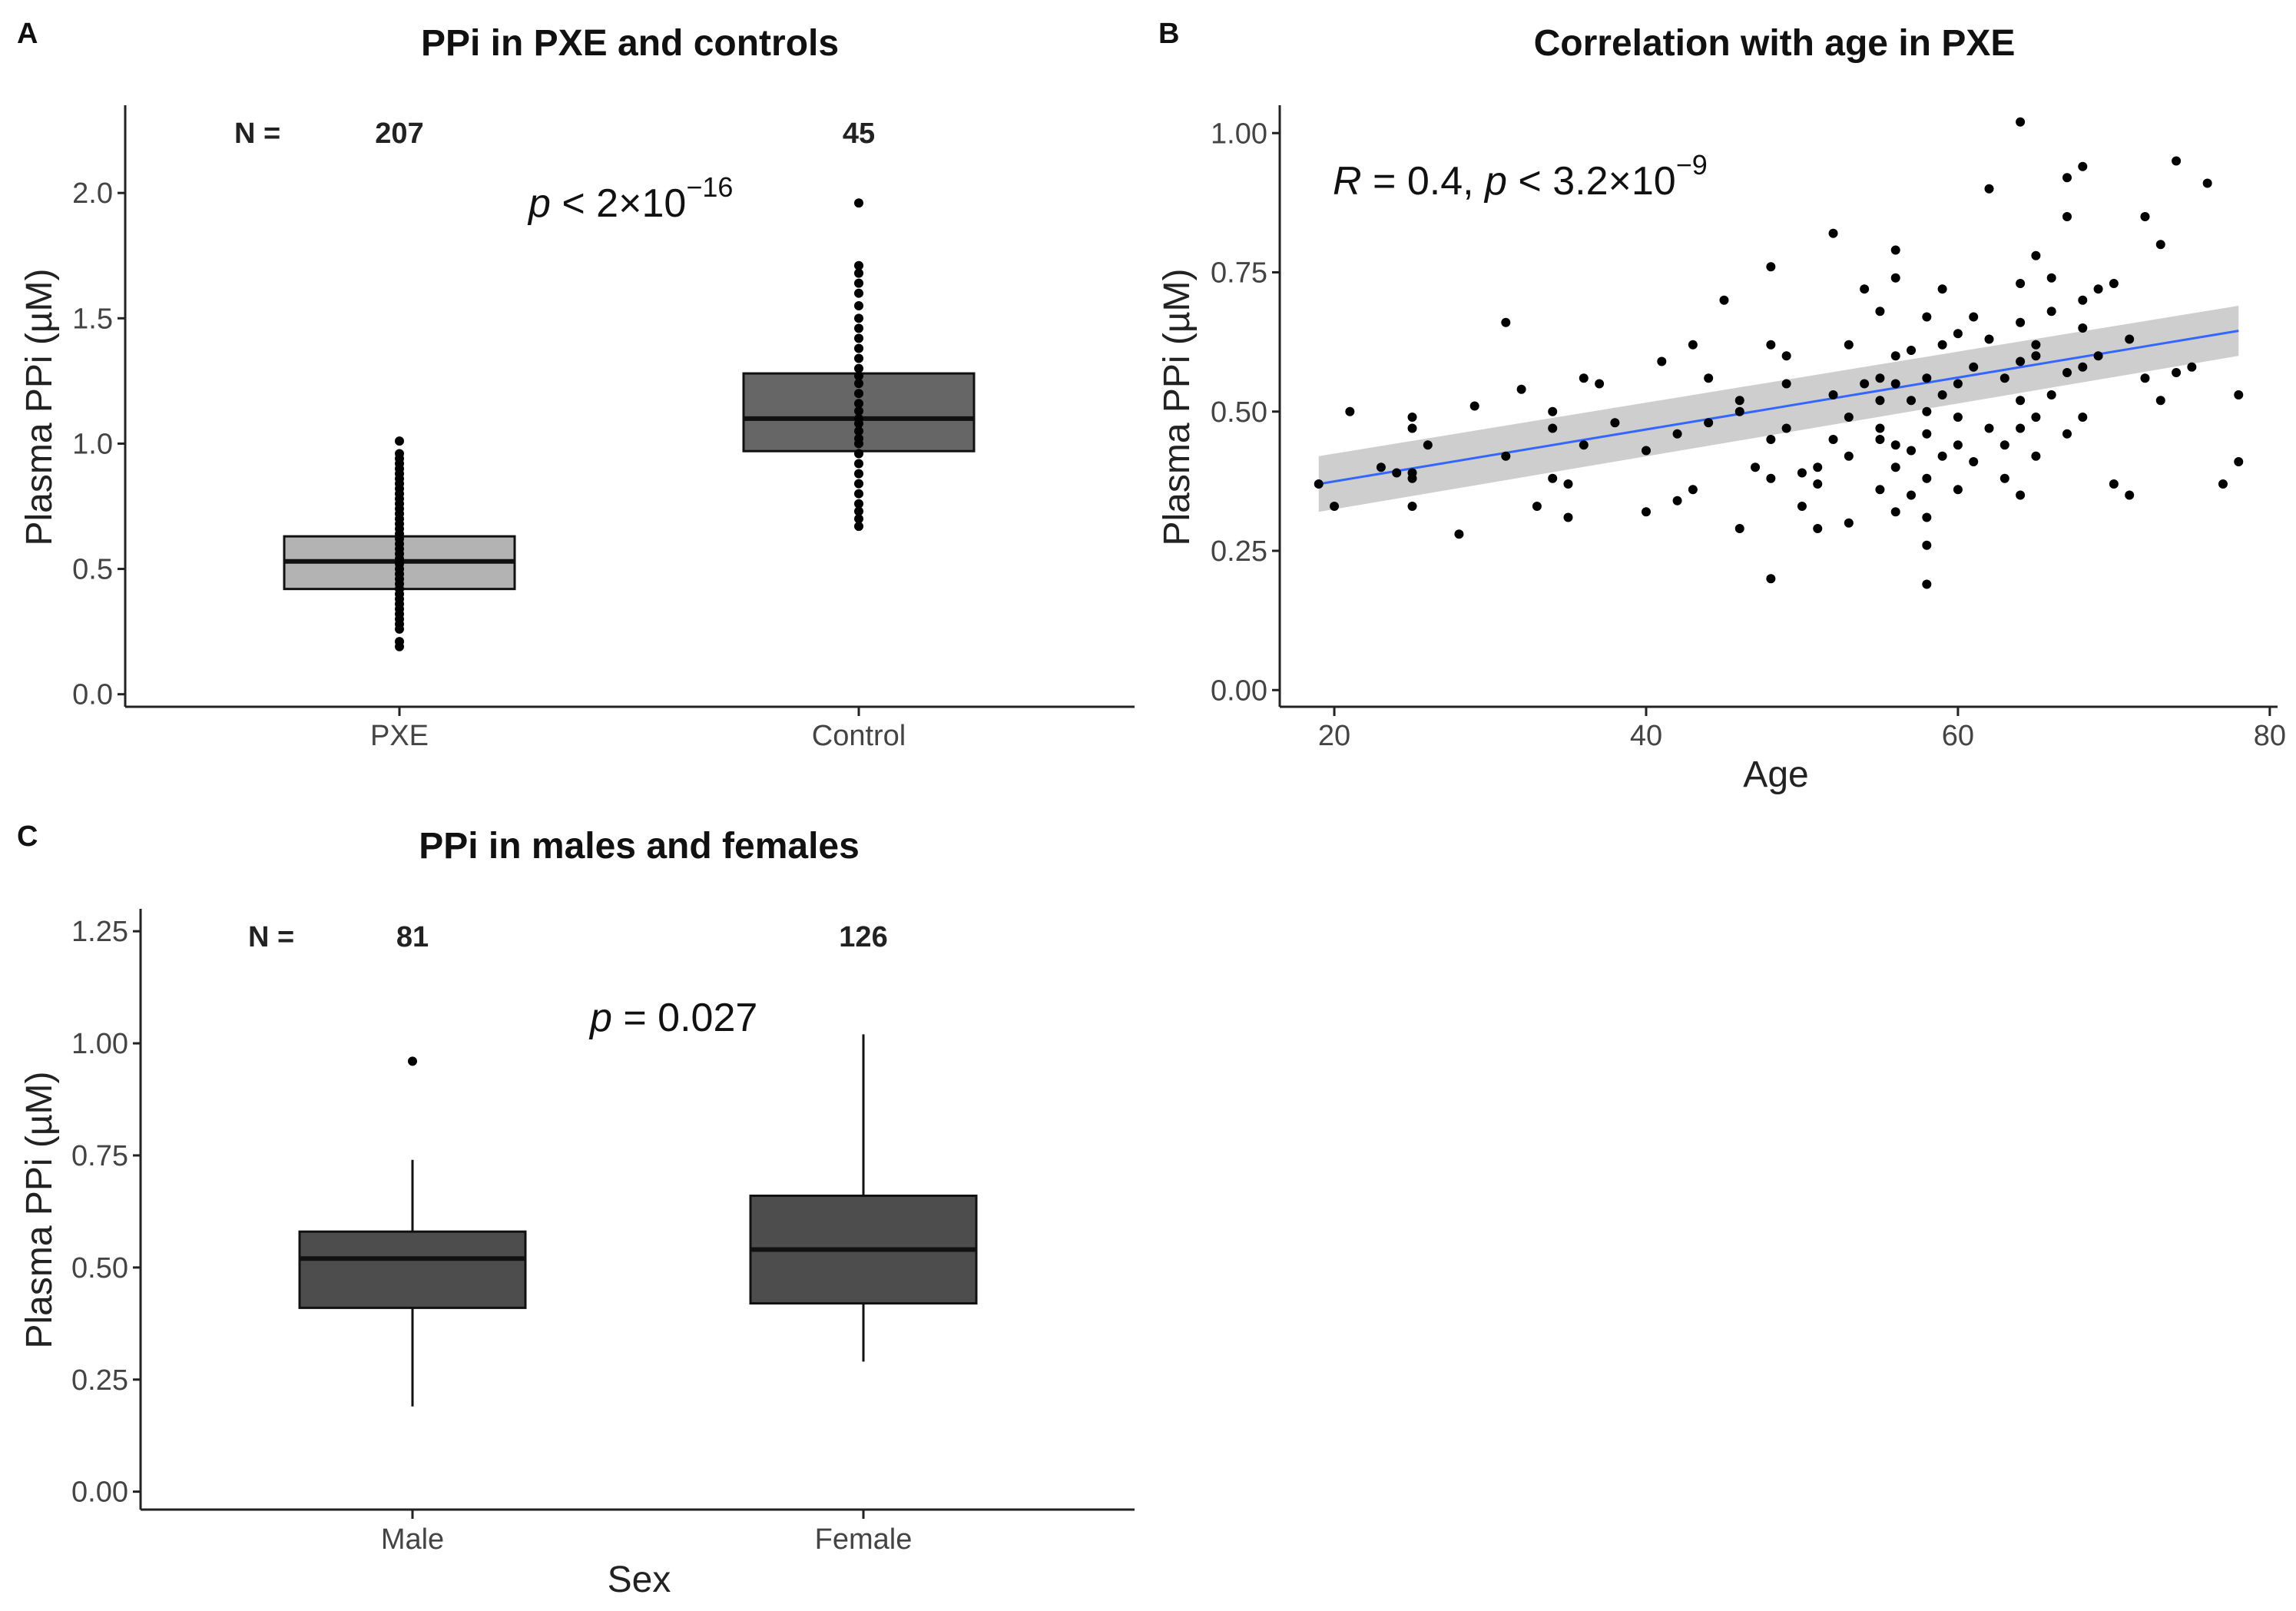 This screenshot has height=1611, width=2296. What do you see at coordinates (639, 1580) in the screenshot?
I see `panel-c-x-label: Sex` at bounding box center [639, 1580].